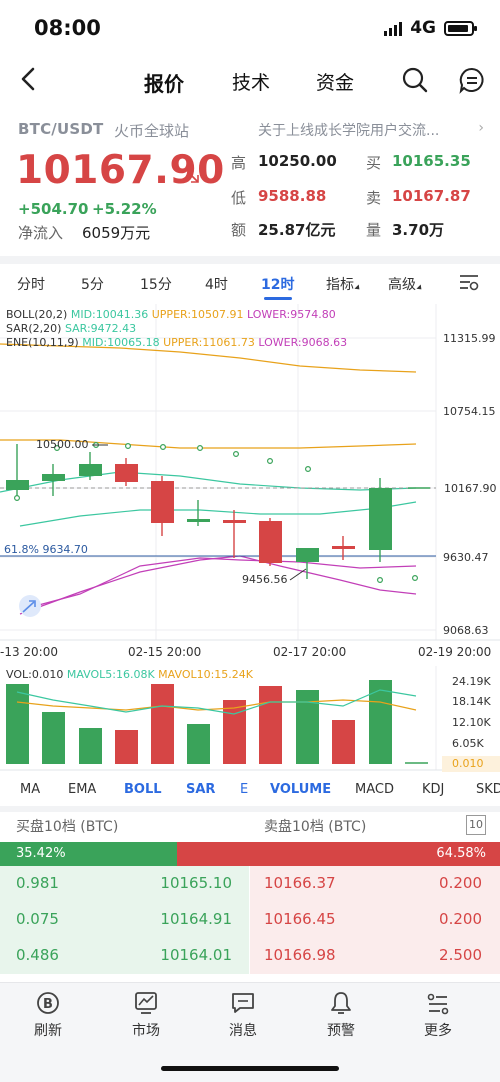 The image size is (500, 1082). I want to click on bid-price: 10165.10, so click(196, 883).